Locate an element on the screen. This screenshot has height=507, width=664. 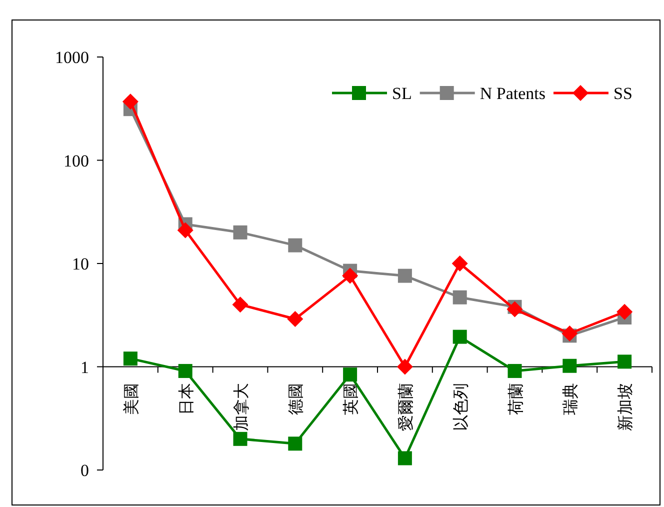
x-tick-label: 以色列 is located at coordinates (461, 406).